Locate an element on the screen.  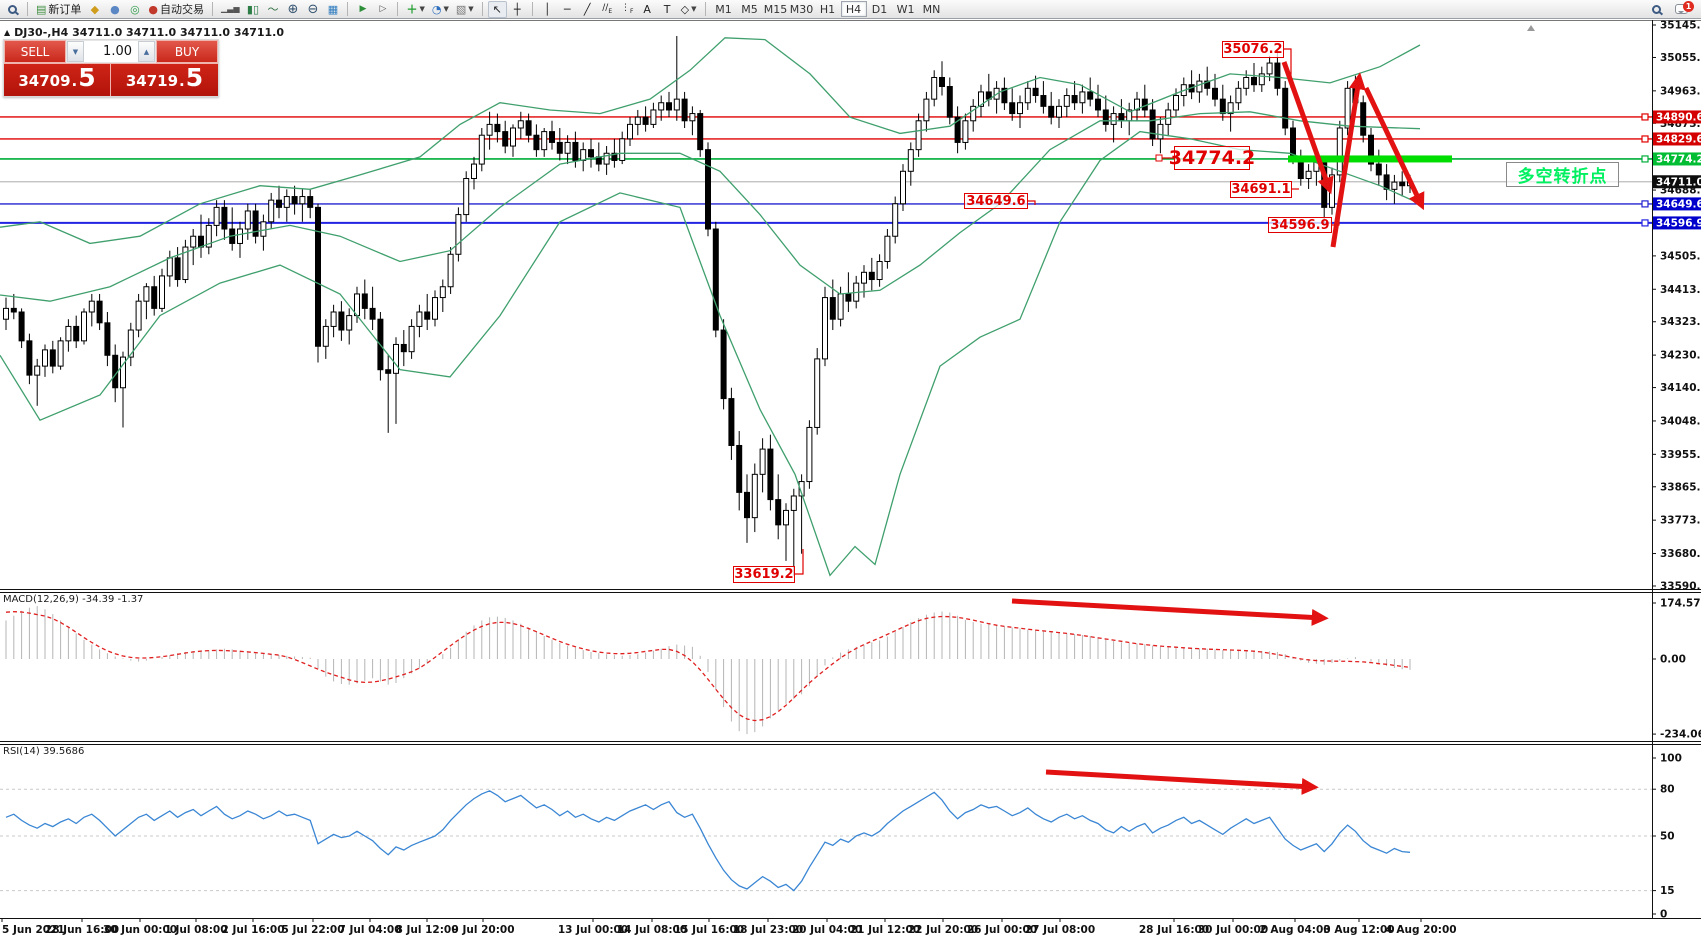
price-tick-label: 34505.5 is located at coordinates (1680, 256).